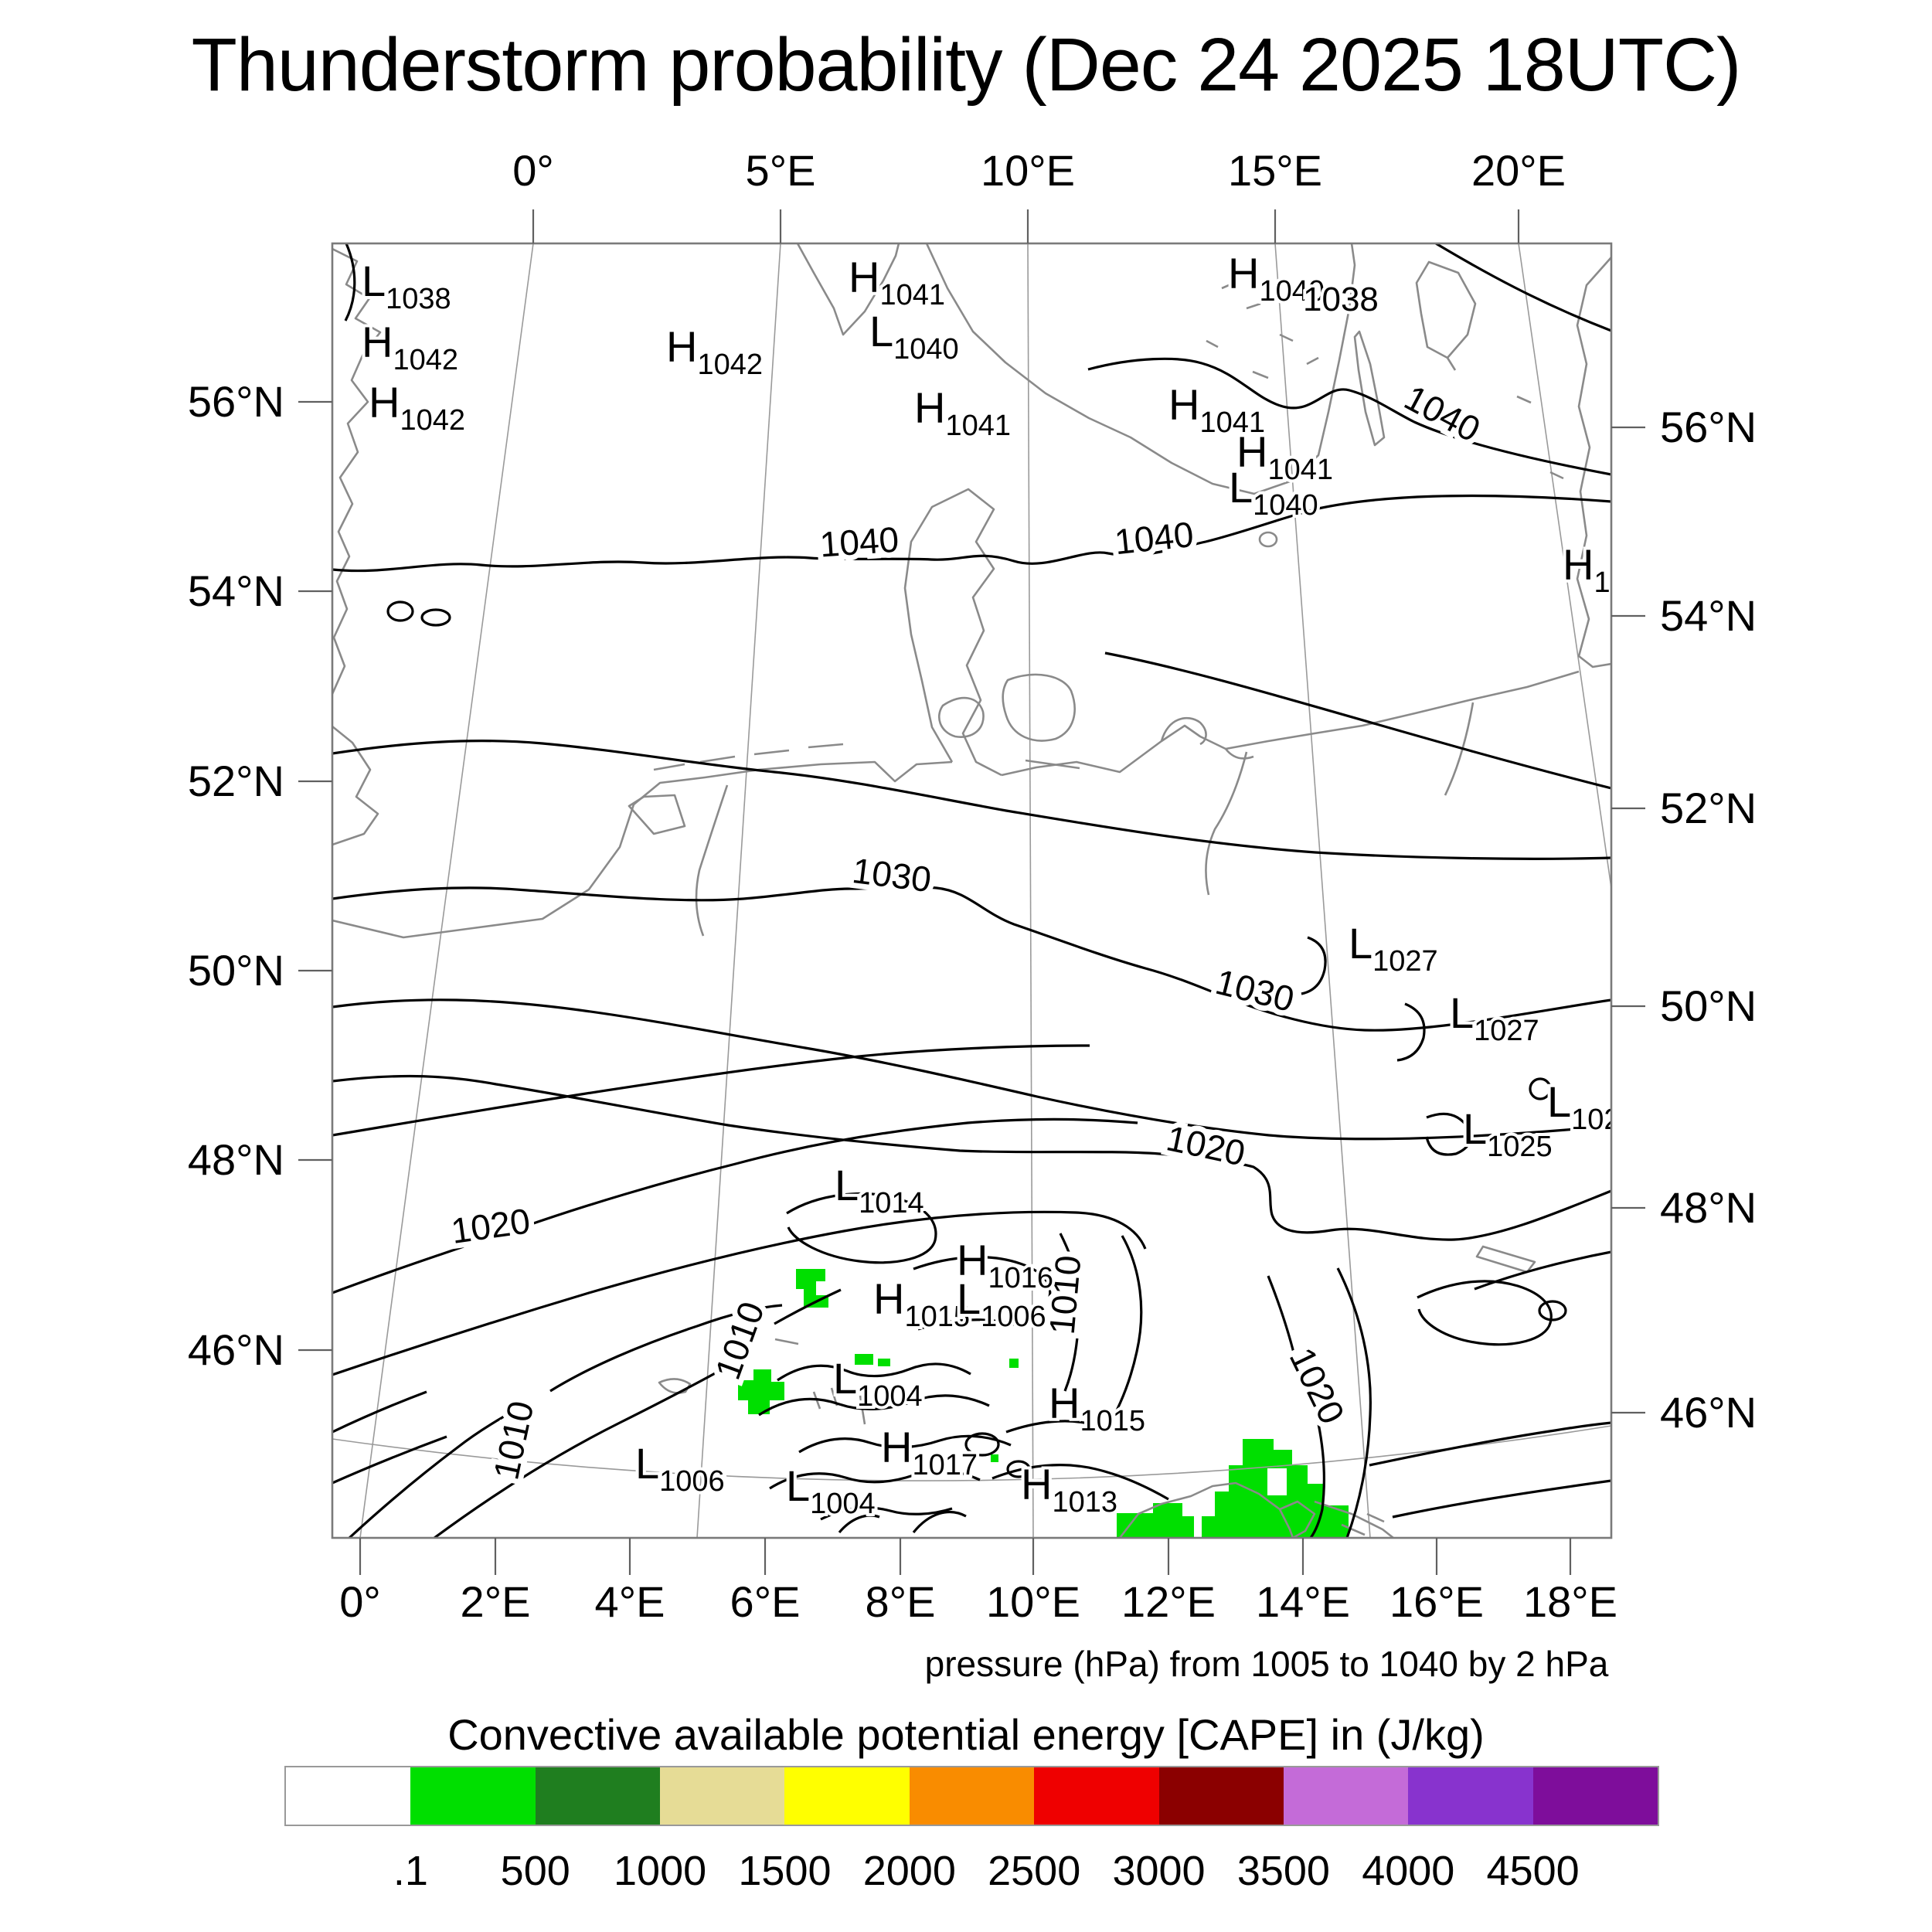 This screenshot has width=1932, height=1932. I want to click on axis-tick-label: 16°E, so click(1437, 1601).